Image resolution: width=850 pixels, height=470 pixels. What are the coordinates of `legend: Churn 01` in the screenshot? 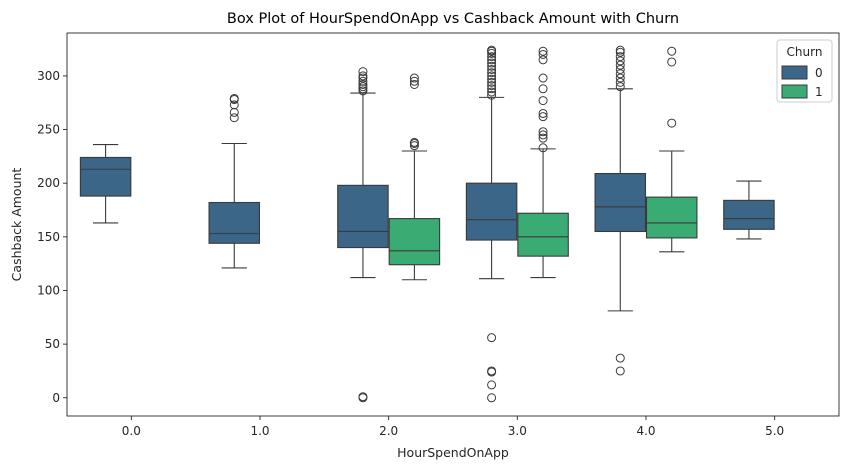 It's located at (804, 71).